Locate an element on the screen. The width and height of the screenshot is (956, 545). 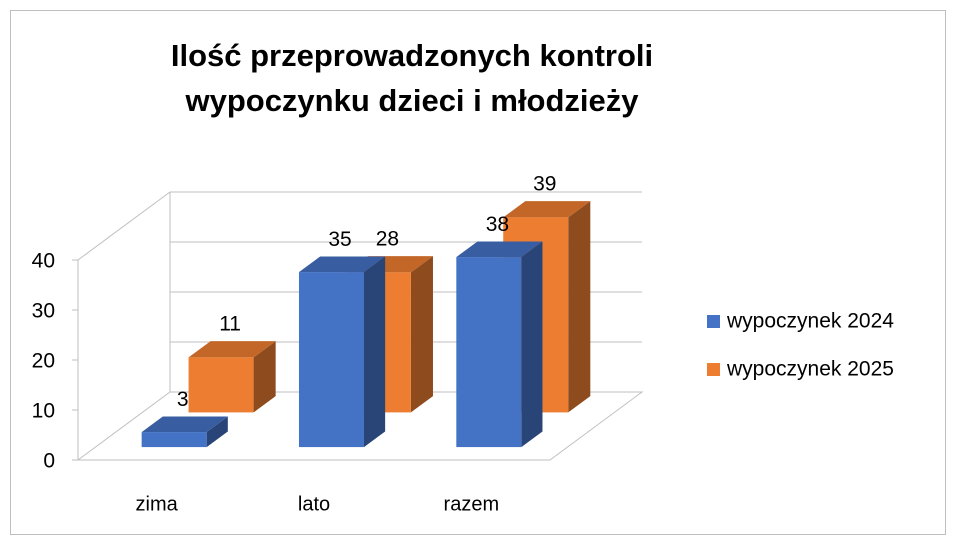
data-label: 39 is located at coordinates (544, 184).